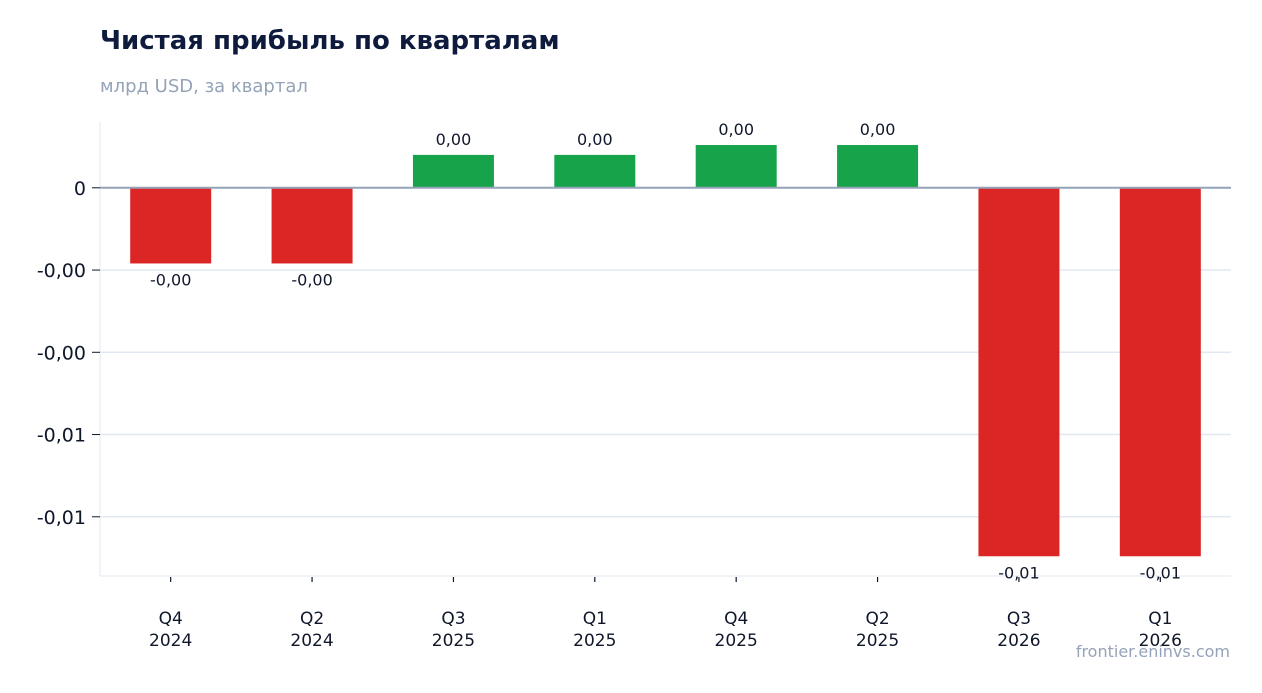 Image resolution: width=1262 pixels, height=693 pixels. I want to click on chart-title: Чистая прибыль по кварталам, so click(330, 41).